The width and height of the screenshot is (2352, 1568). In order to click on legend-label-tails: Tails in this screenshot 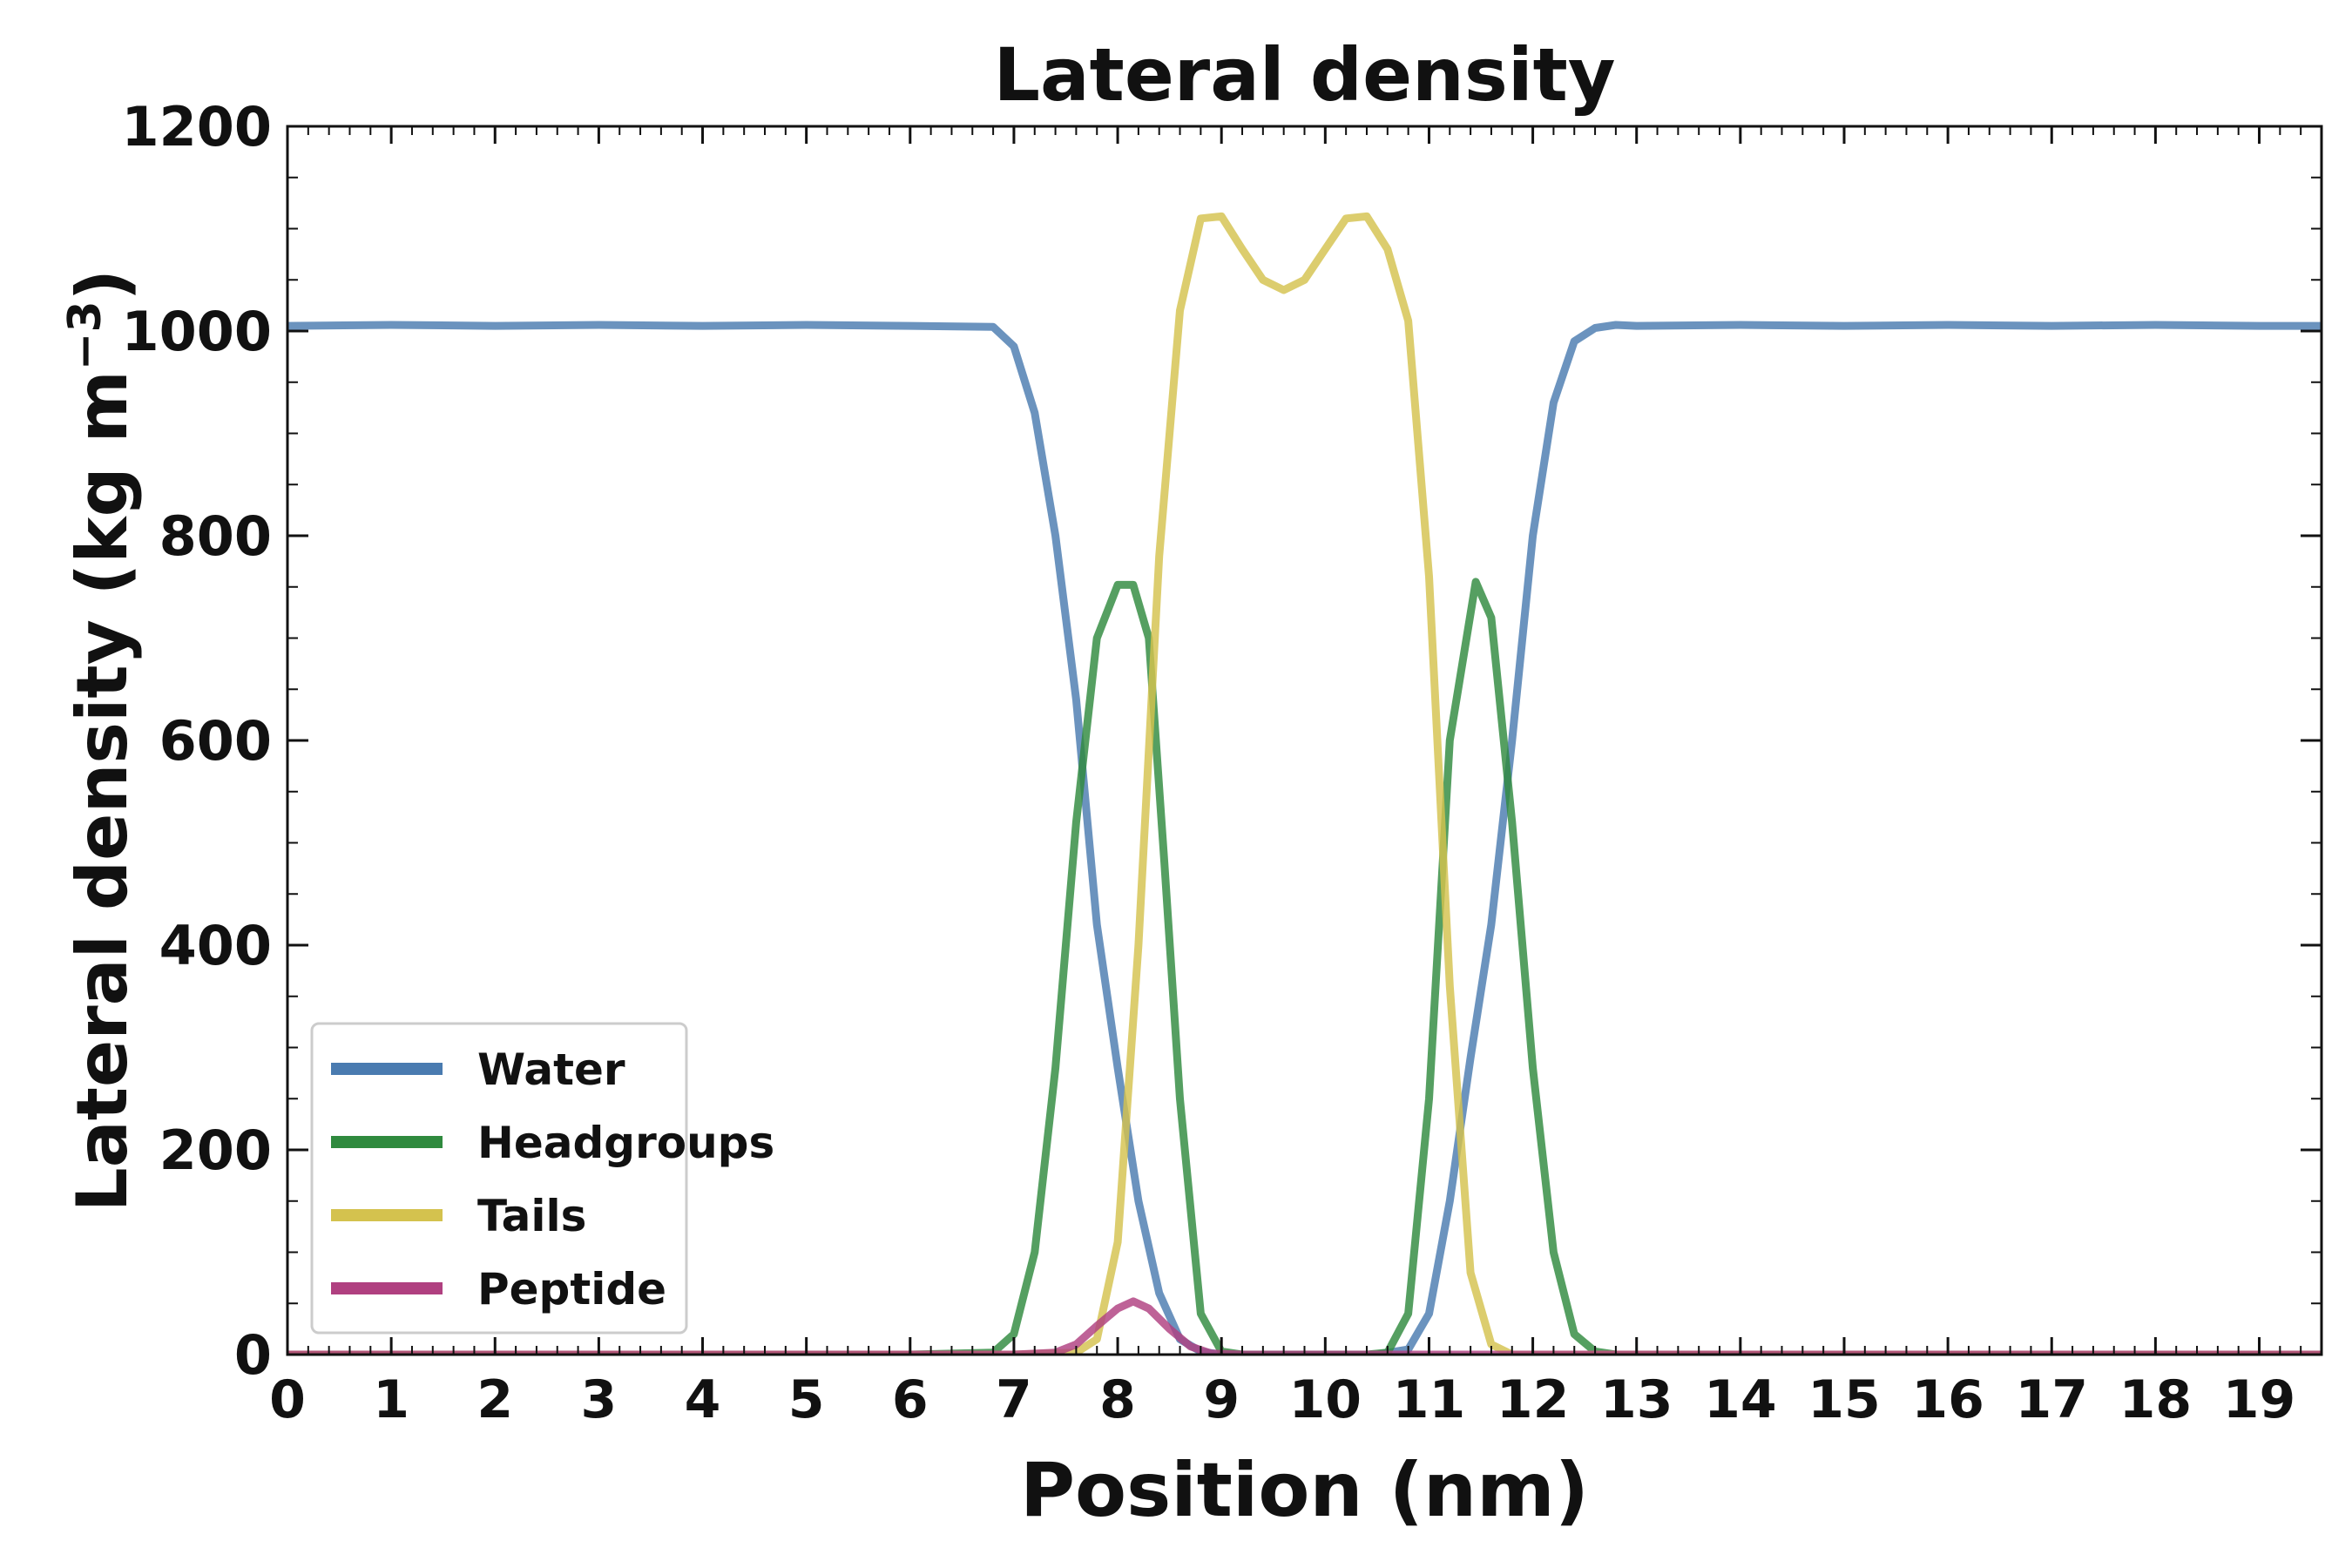, I will do `click(531, 1216)`.